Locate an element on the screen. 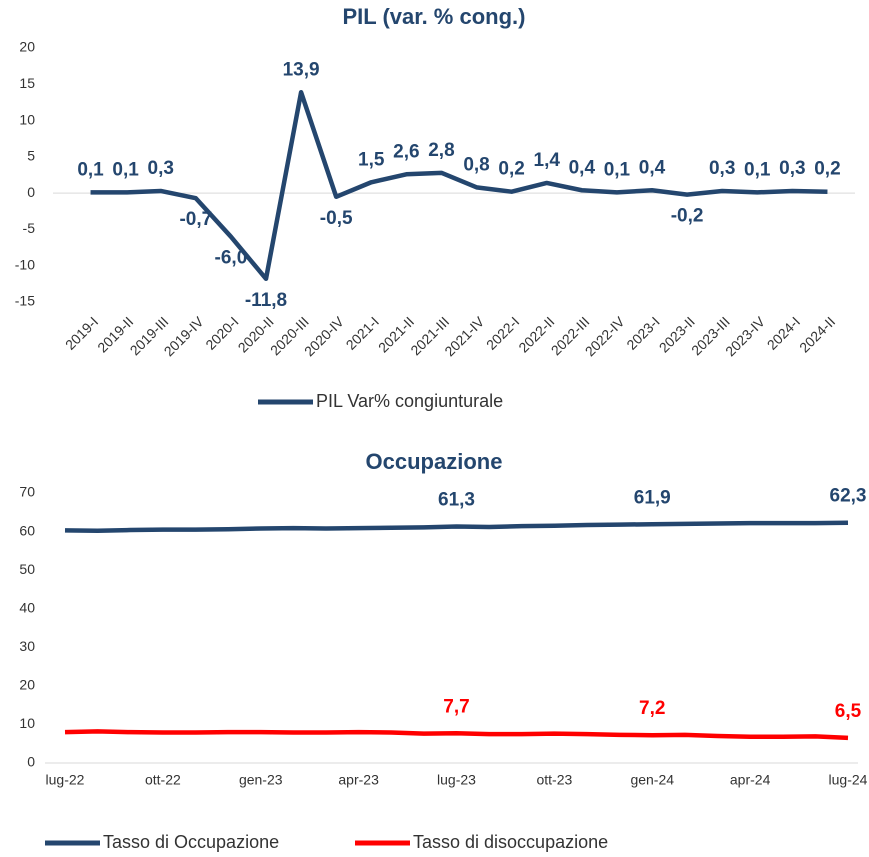 The image size is (869, 857). legend-label: Tasso di Occupazione is located at coordinates (191, 842).